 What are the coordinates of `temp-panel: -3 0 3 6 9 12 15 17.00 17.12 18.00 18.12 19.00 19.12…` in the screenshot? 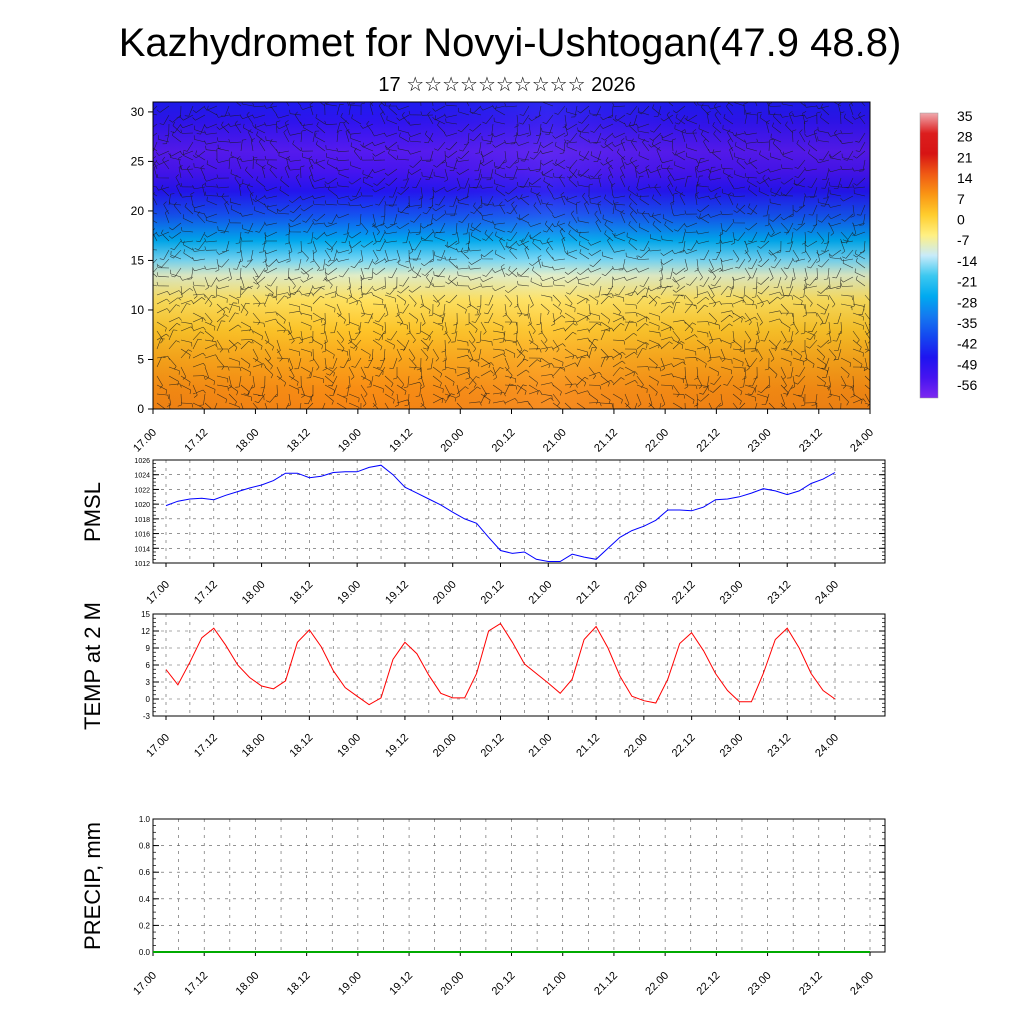 It's located at (483, 681).